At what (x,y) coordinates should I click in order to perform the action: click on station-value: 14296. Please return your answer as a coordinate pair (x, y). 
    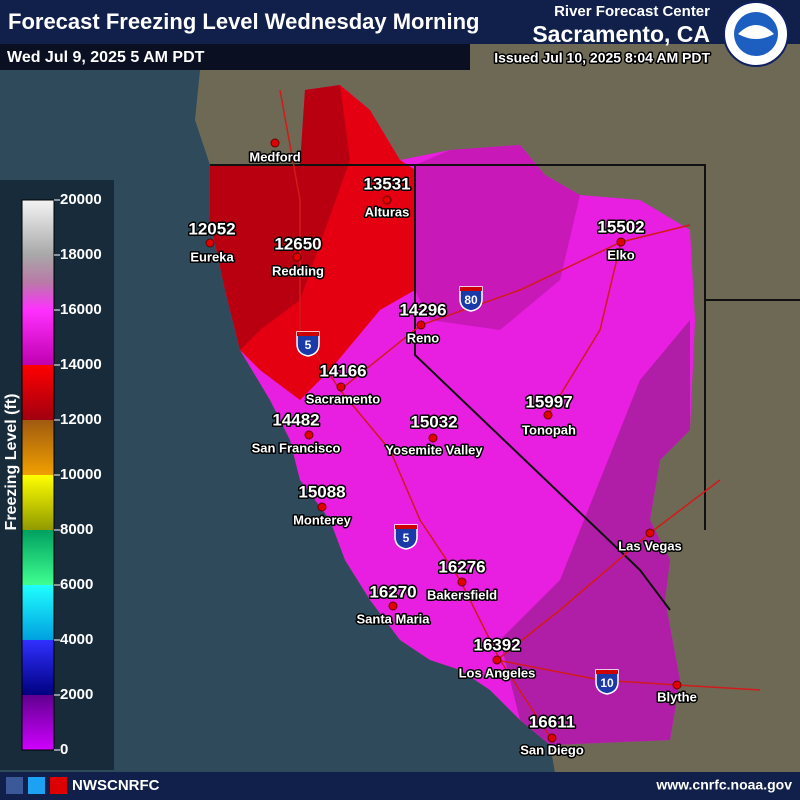
    Looking at the image, I should click on (422, 309).